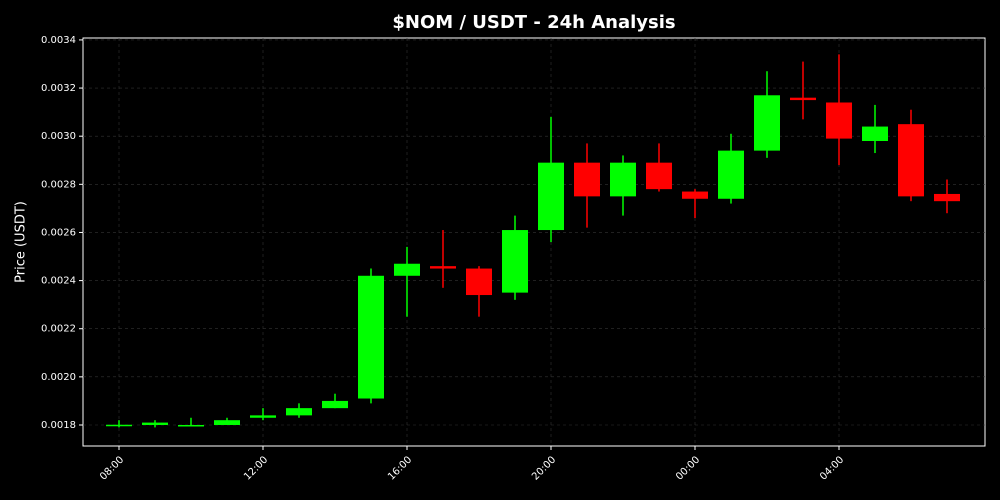 The height and width of the screenshot is (500, 1000). Describe the element at coordinates (58, 281) in the screenshot. I see `y-tick-label: 0.0024` at that location.